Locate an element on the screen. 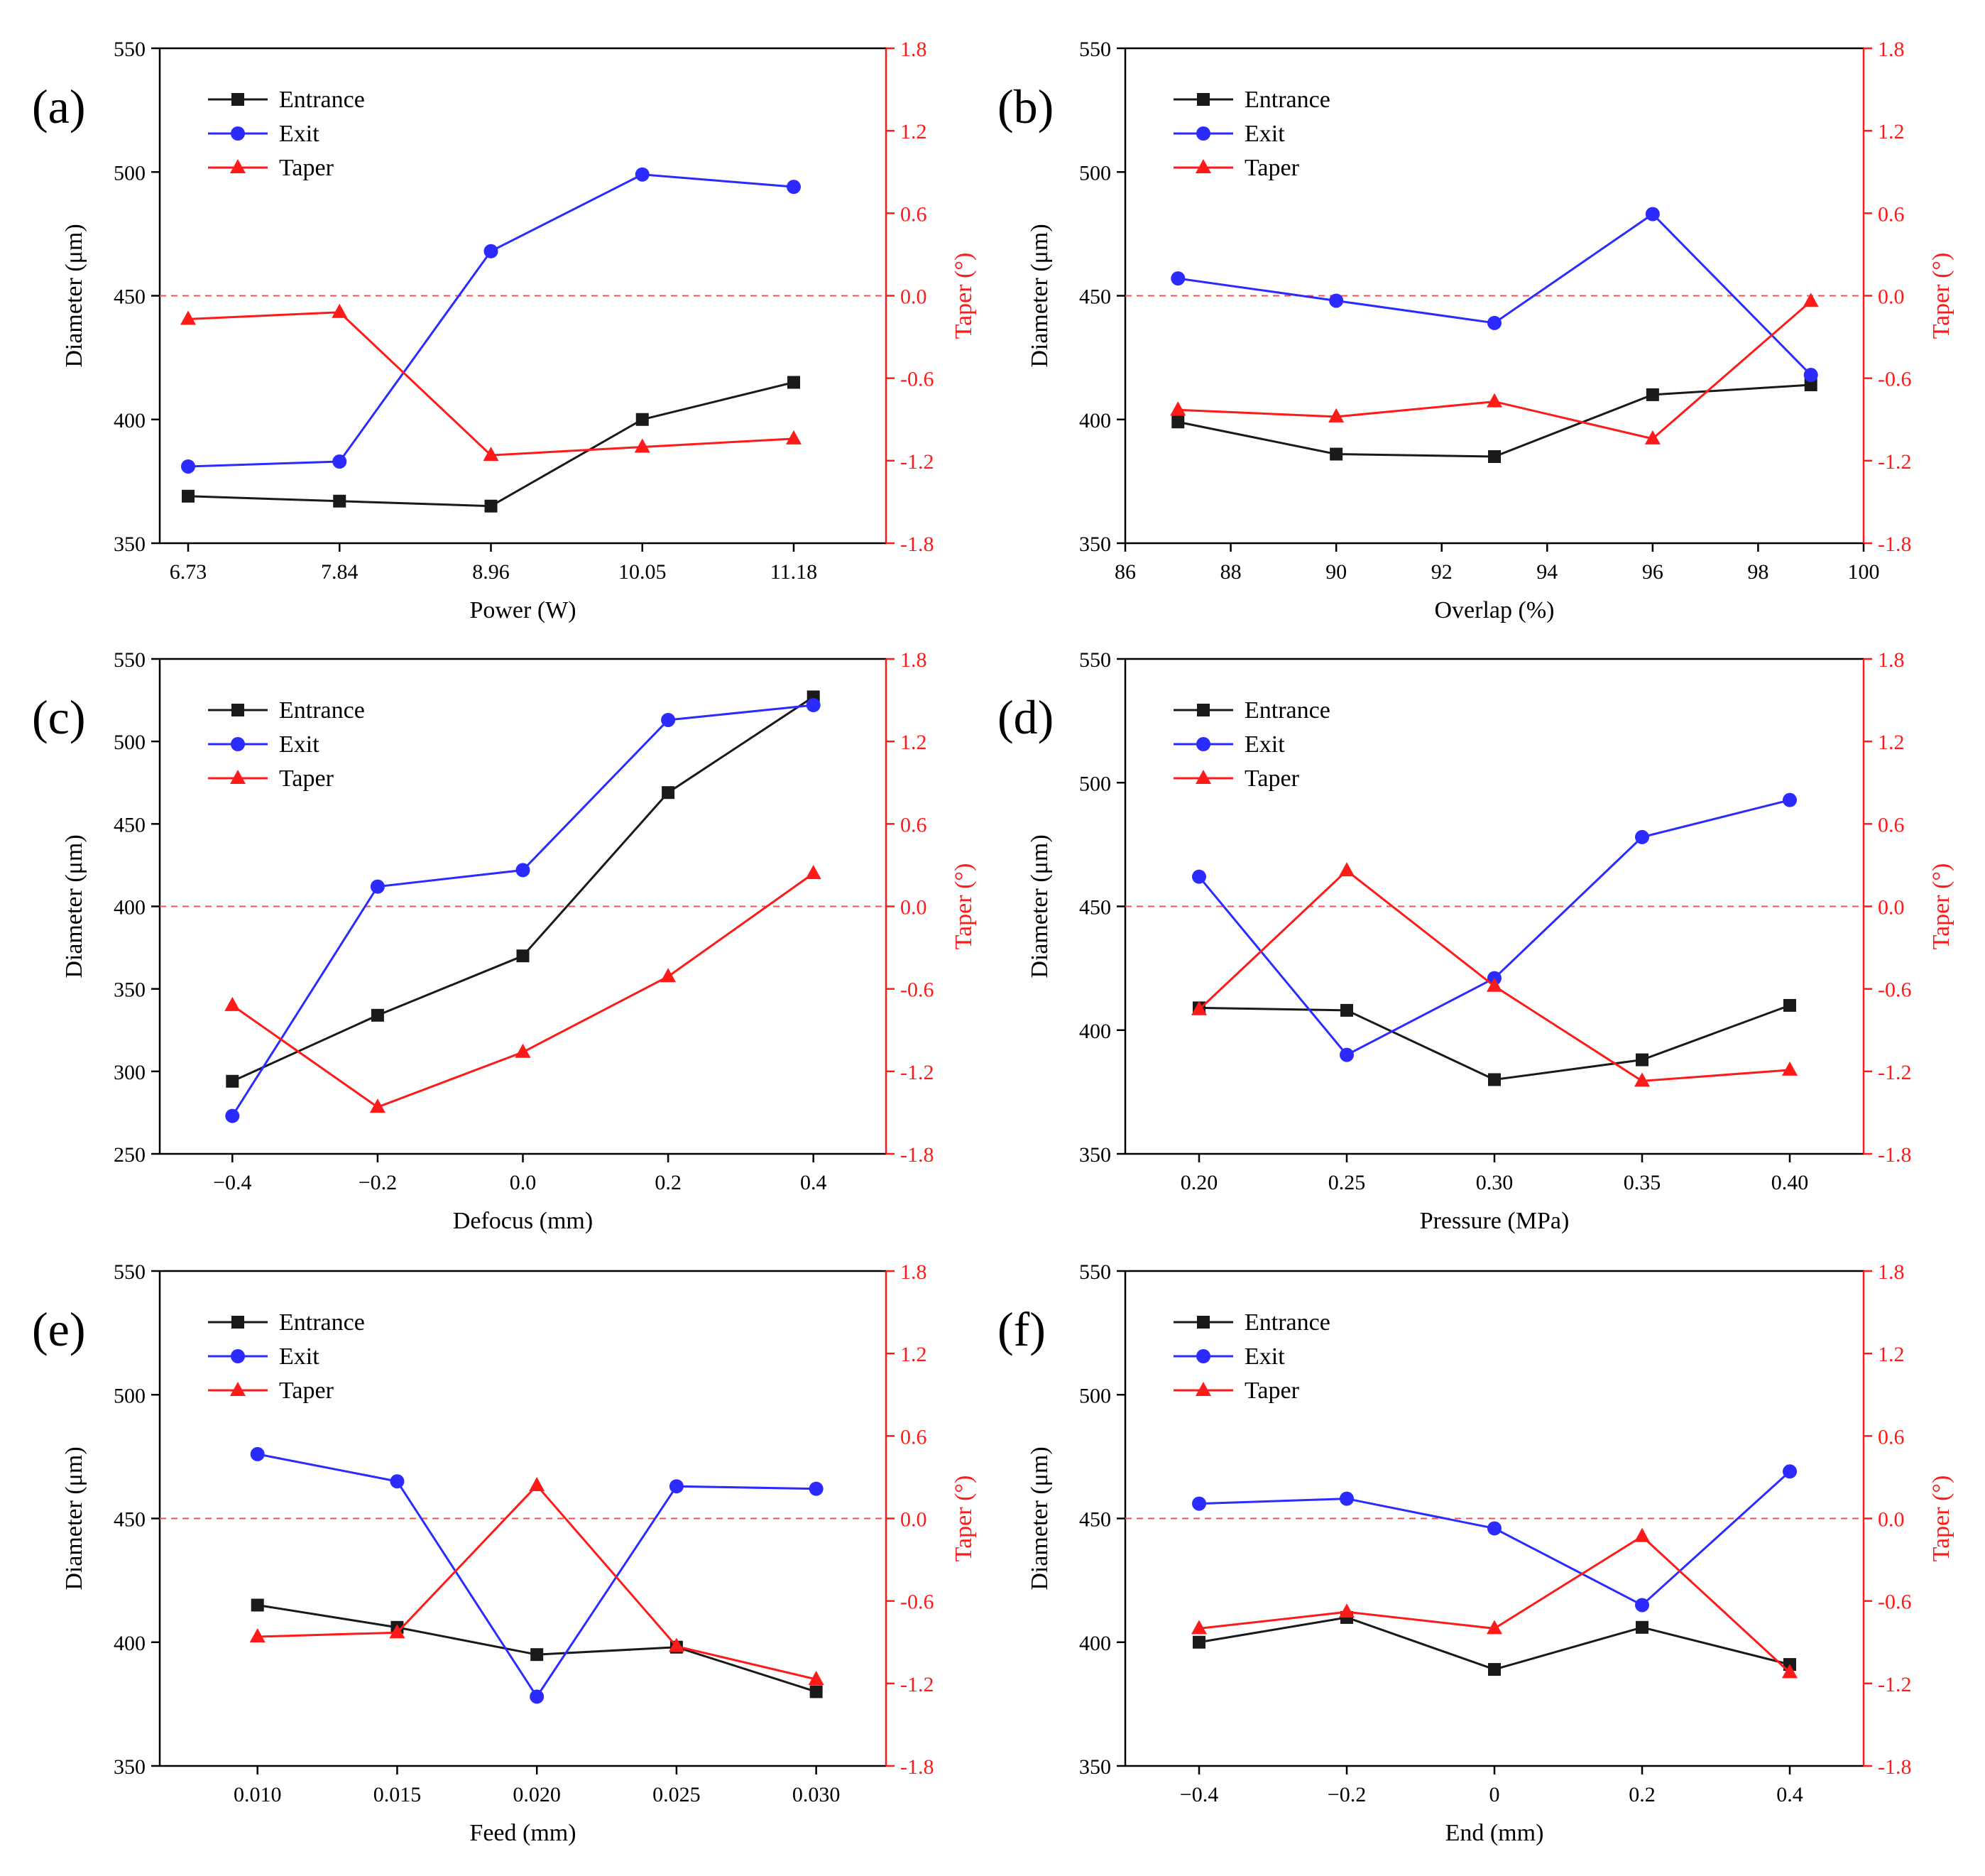 This screenshot has height=1876, width=1985. x-tick-label: 8.96 is located at coordinates (491, 572).